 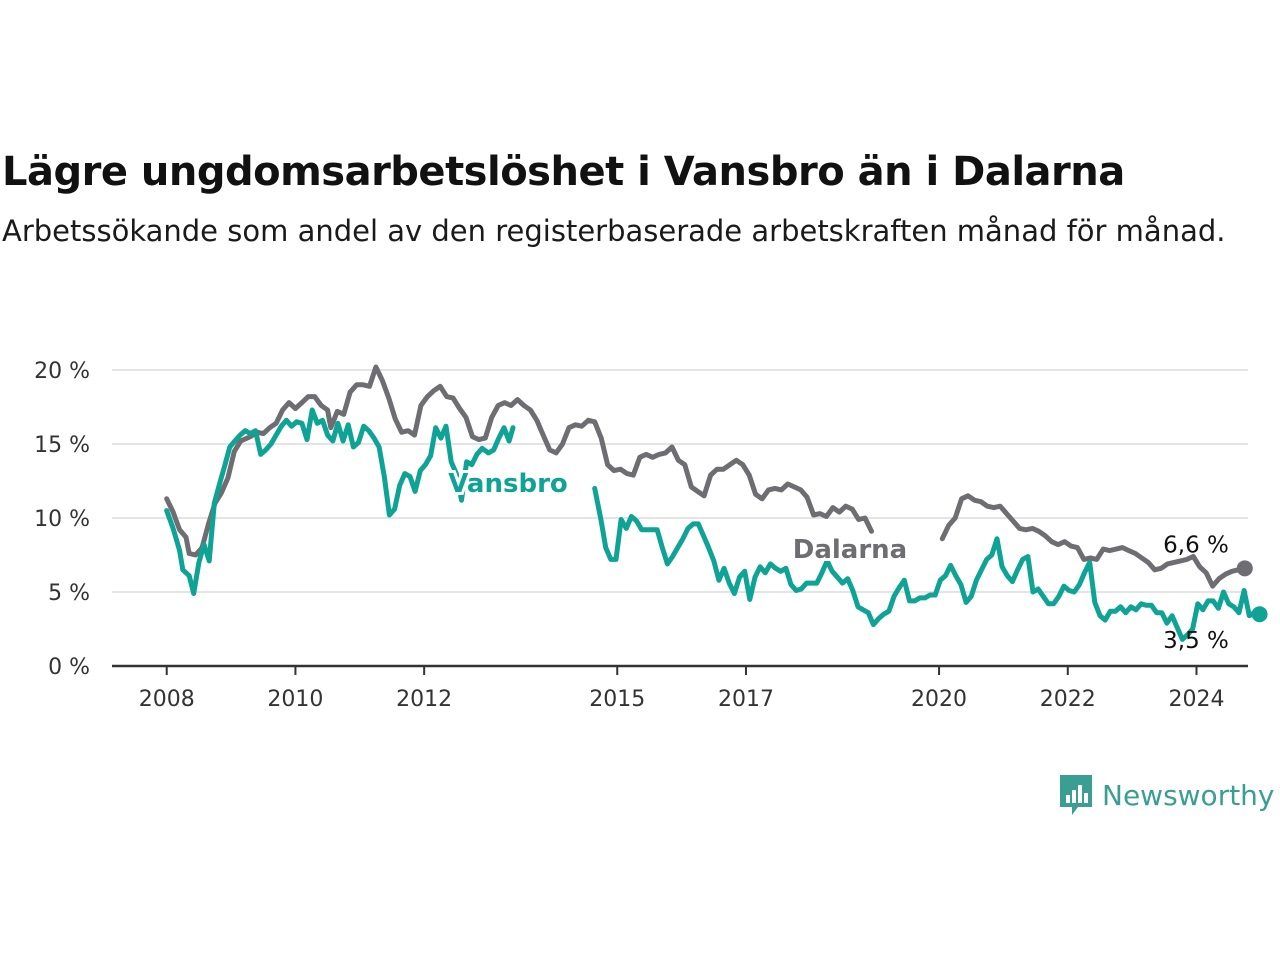 I want to click on x-tick-label: 2010, so click(x=295, y=699).